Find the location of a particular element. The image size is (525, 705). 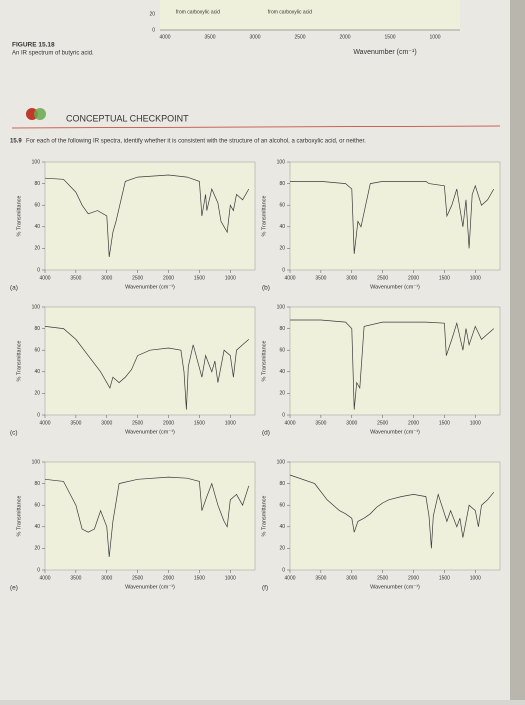

page-edge is located at coordinates (517, 350).